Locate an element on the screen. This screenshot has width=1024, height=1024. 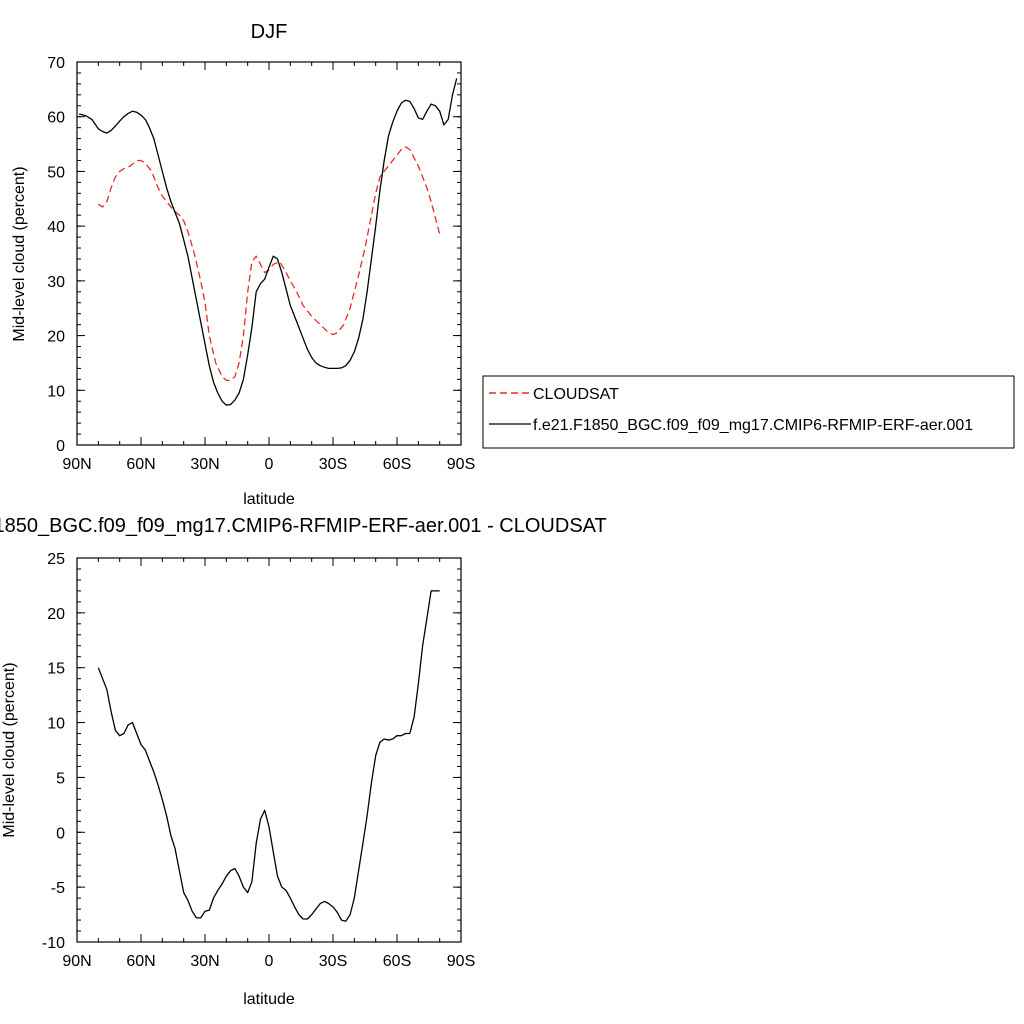
y-tick-label: 25 is located at coordinates (56, 559).